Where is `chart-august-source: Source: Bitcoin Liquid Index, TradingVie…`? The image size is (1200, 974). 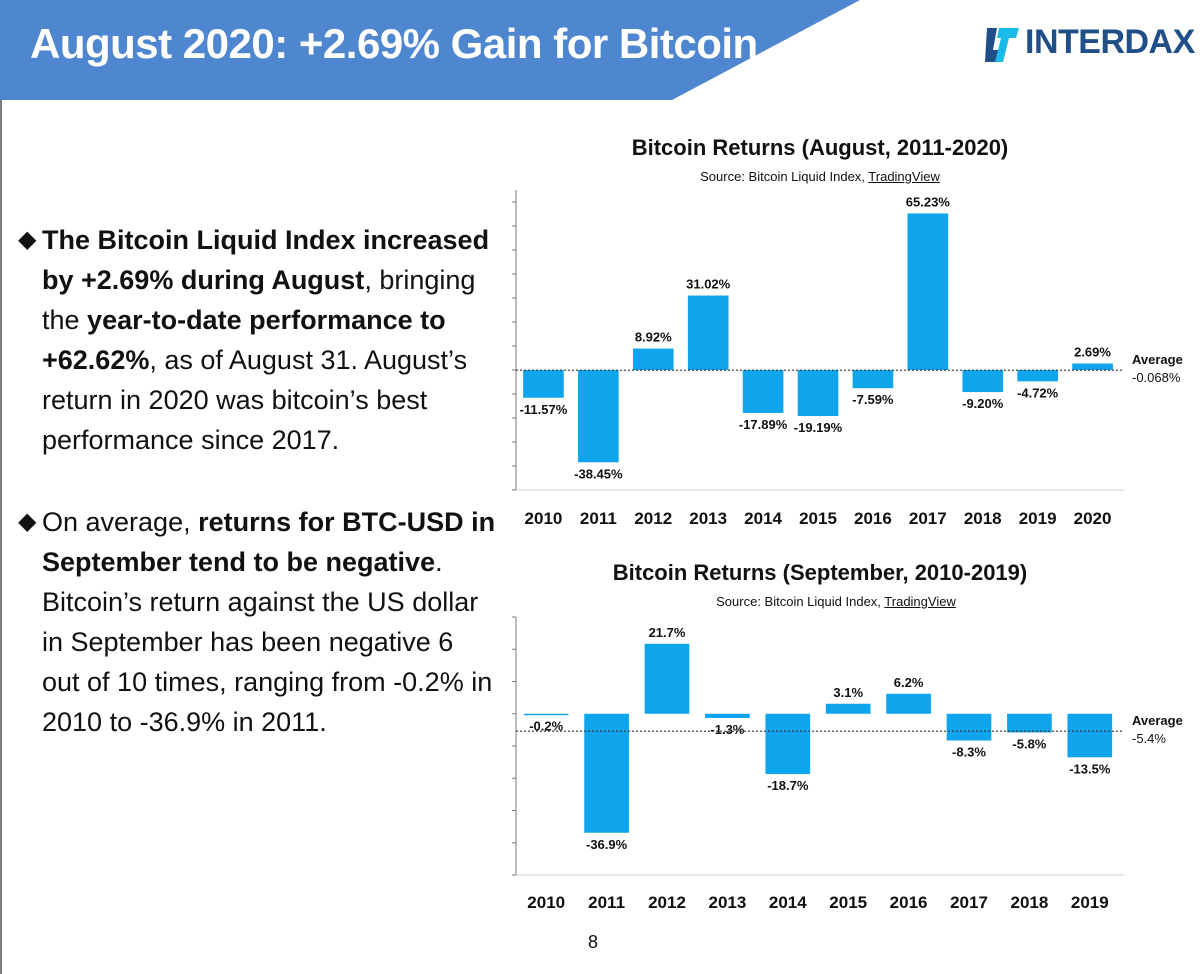
chart-august-source: Source: Bitcoin Liquid Index, TradingVie… is located at coordinates (820, 176).